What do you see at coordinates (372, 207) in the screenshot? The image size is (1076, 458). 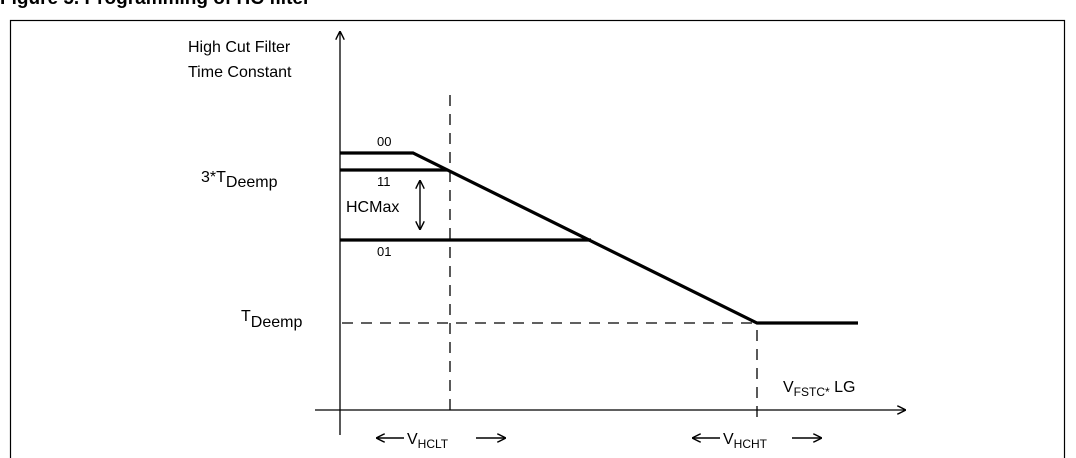 I see `hcmax-label: HCMax` at bounding box center [372, 207].